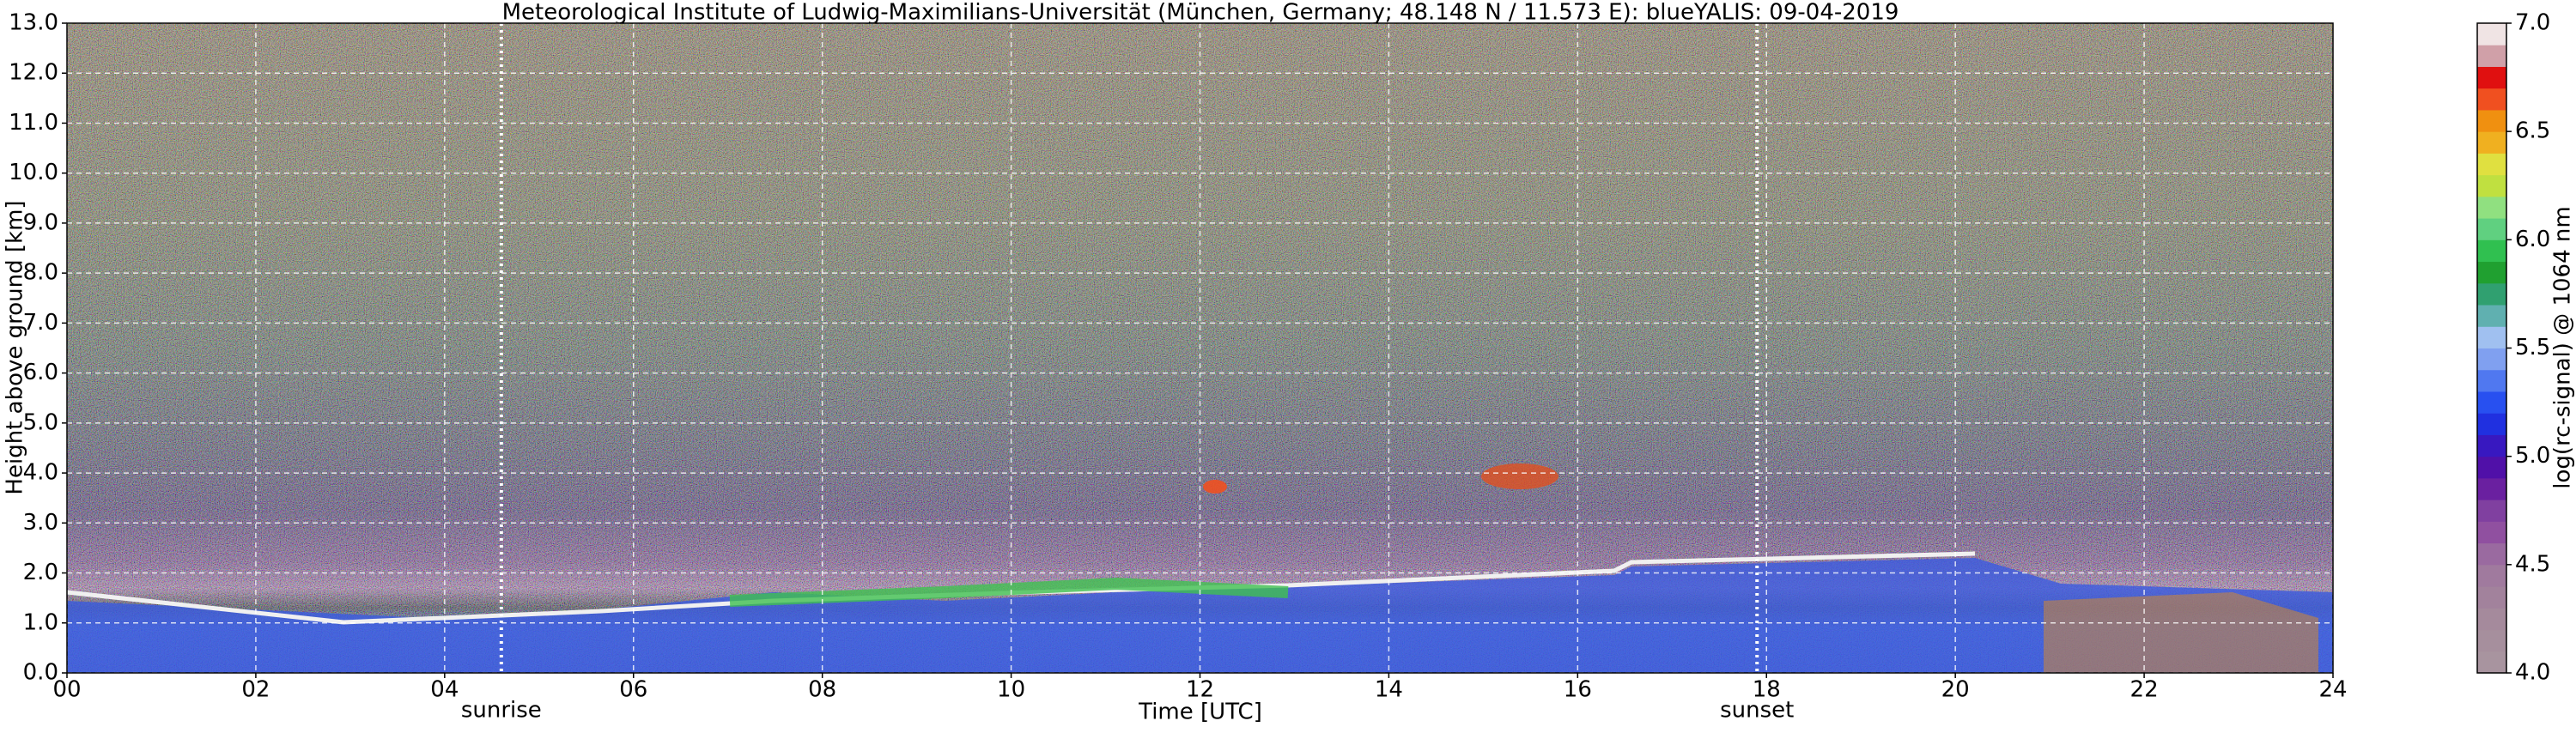  I want to click on x-tick-label: 16, so click(1578, 690).